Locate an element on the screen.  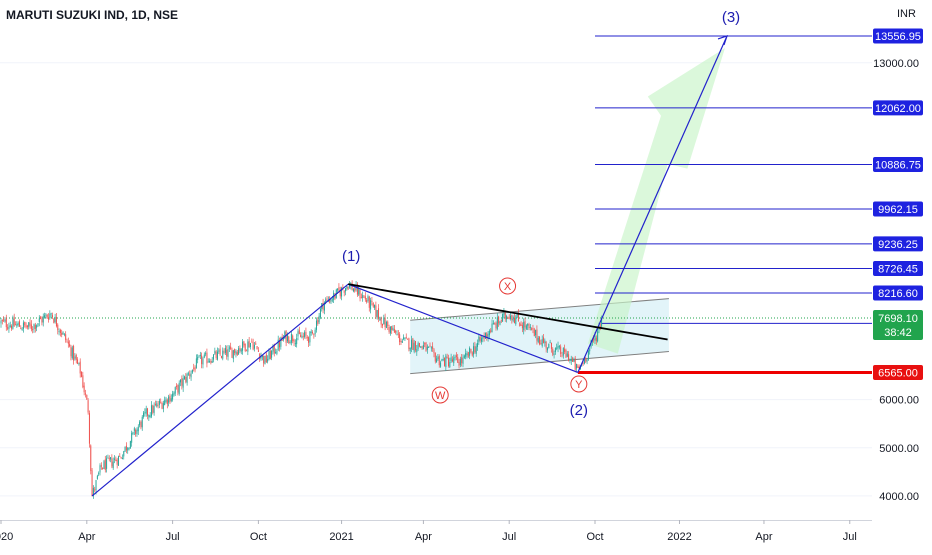
currency-label: INR is located at coordinates (906, 14).